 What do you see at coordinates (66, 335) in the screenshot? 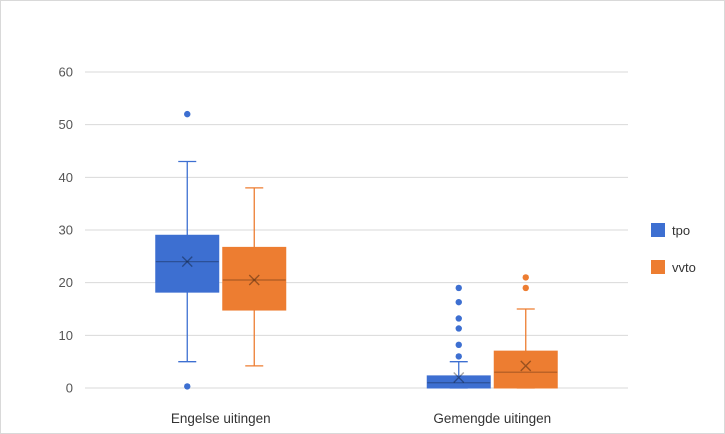
I see `y-tick-label: 10` at bounding box center [66, 335].